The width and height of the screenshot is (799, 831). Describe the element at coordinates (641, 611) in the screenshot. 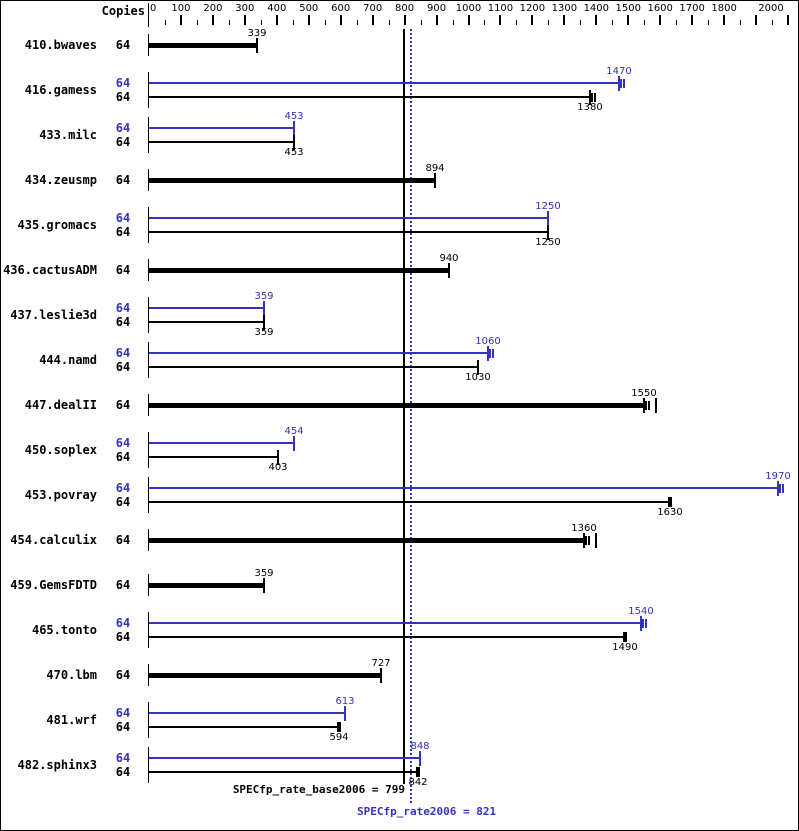

I see `value-label: 1540` at that location.